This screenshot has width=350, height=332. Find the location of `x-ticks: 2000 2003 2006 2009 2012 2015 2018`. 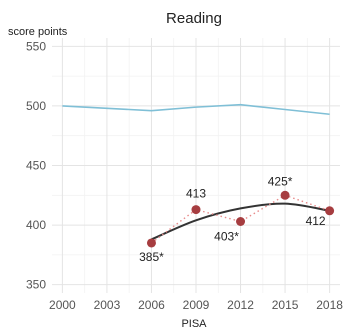

x-ticks: 2000 2003 2006 2009 2012 2015 2018 is located at coordinates (196, 305).